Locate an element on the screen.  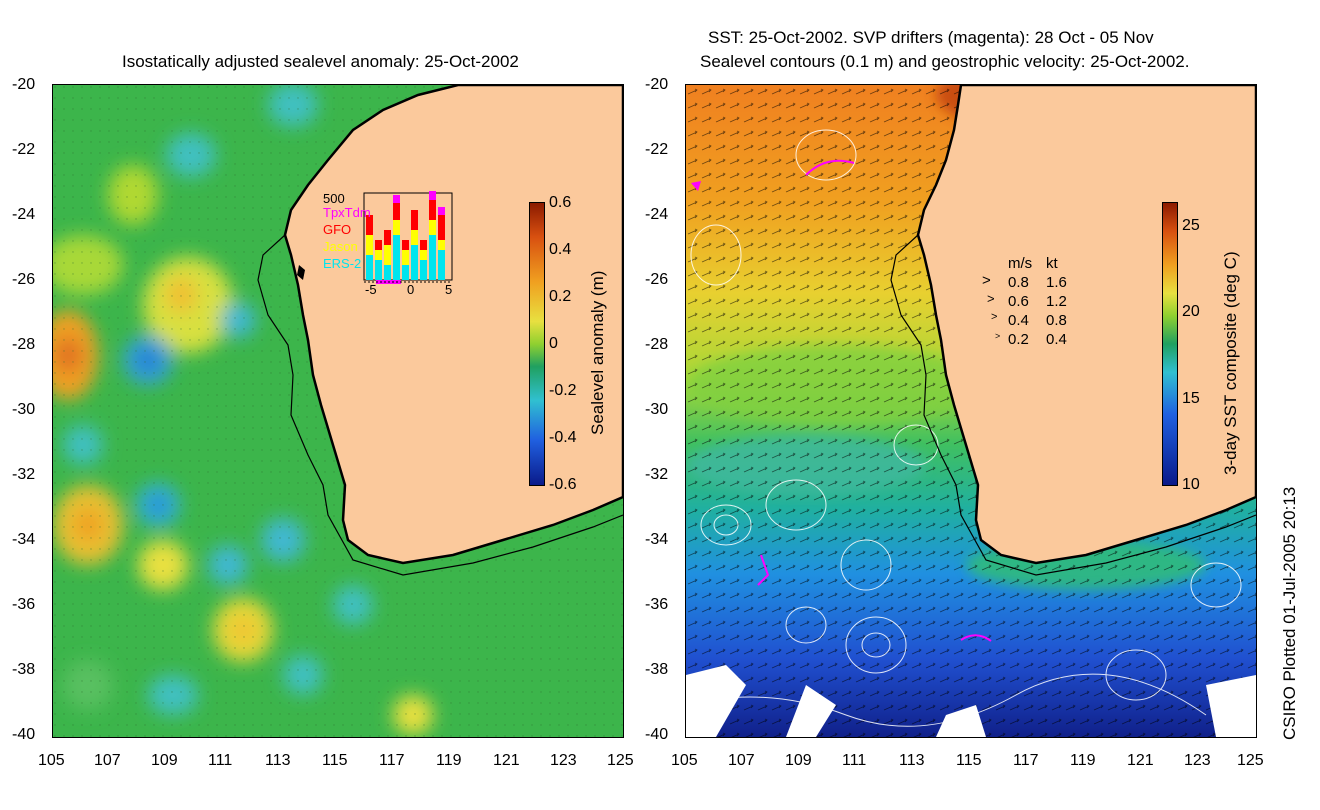
right-ytick-3: -26 is located at coordinates (657, 279).